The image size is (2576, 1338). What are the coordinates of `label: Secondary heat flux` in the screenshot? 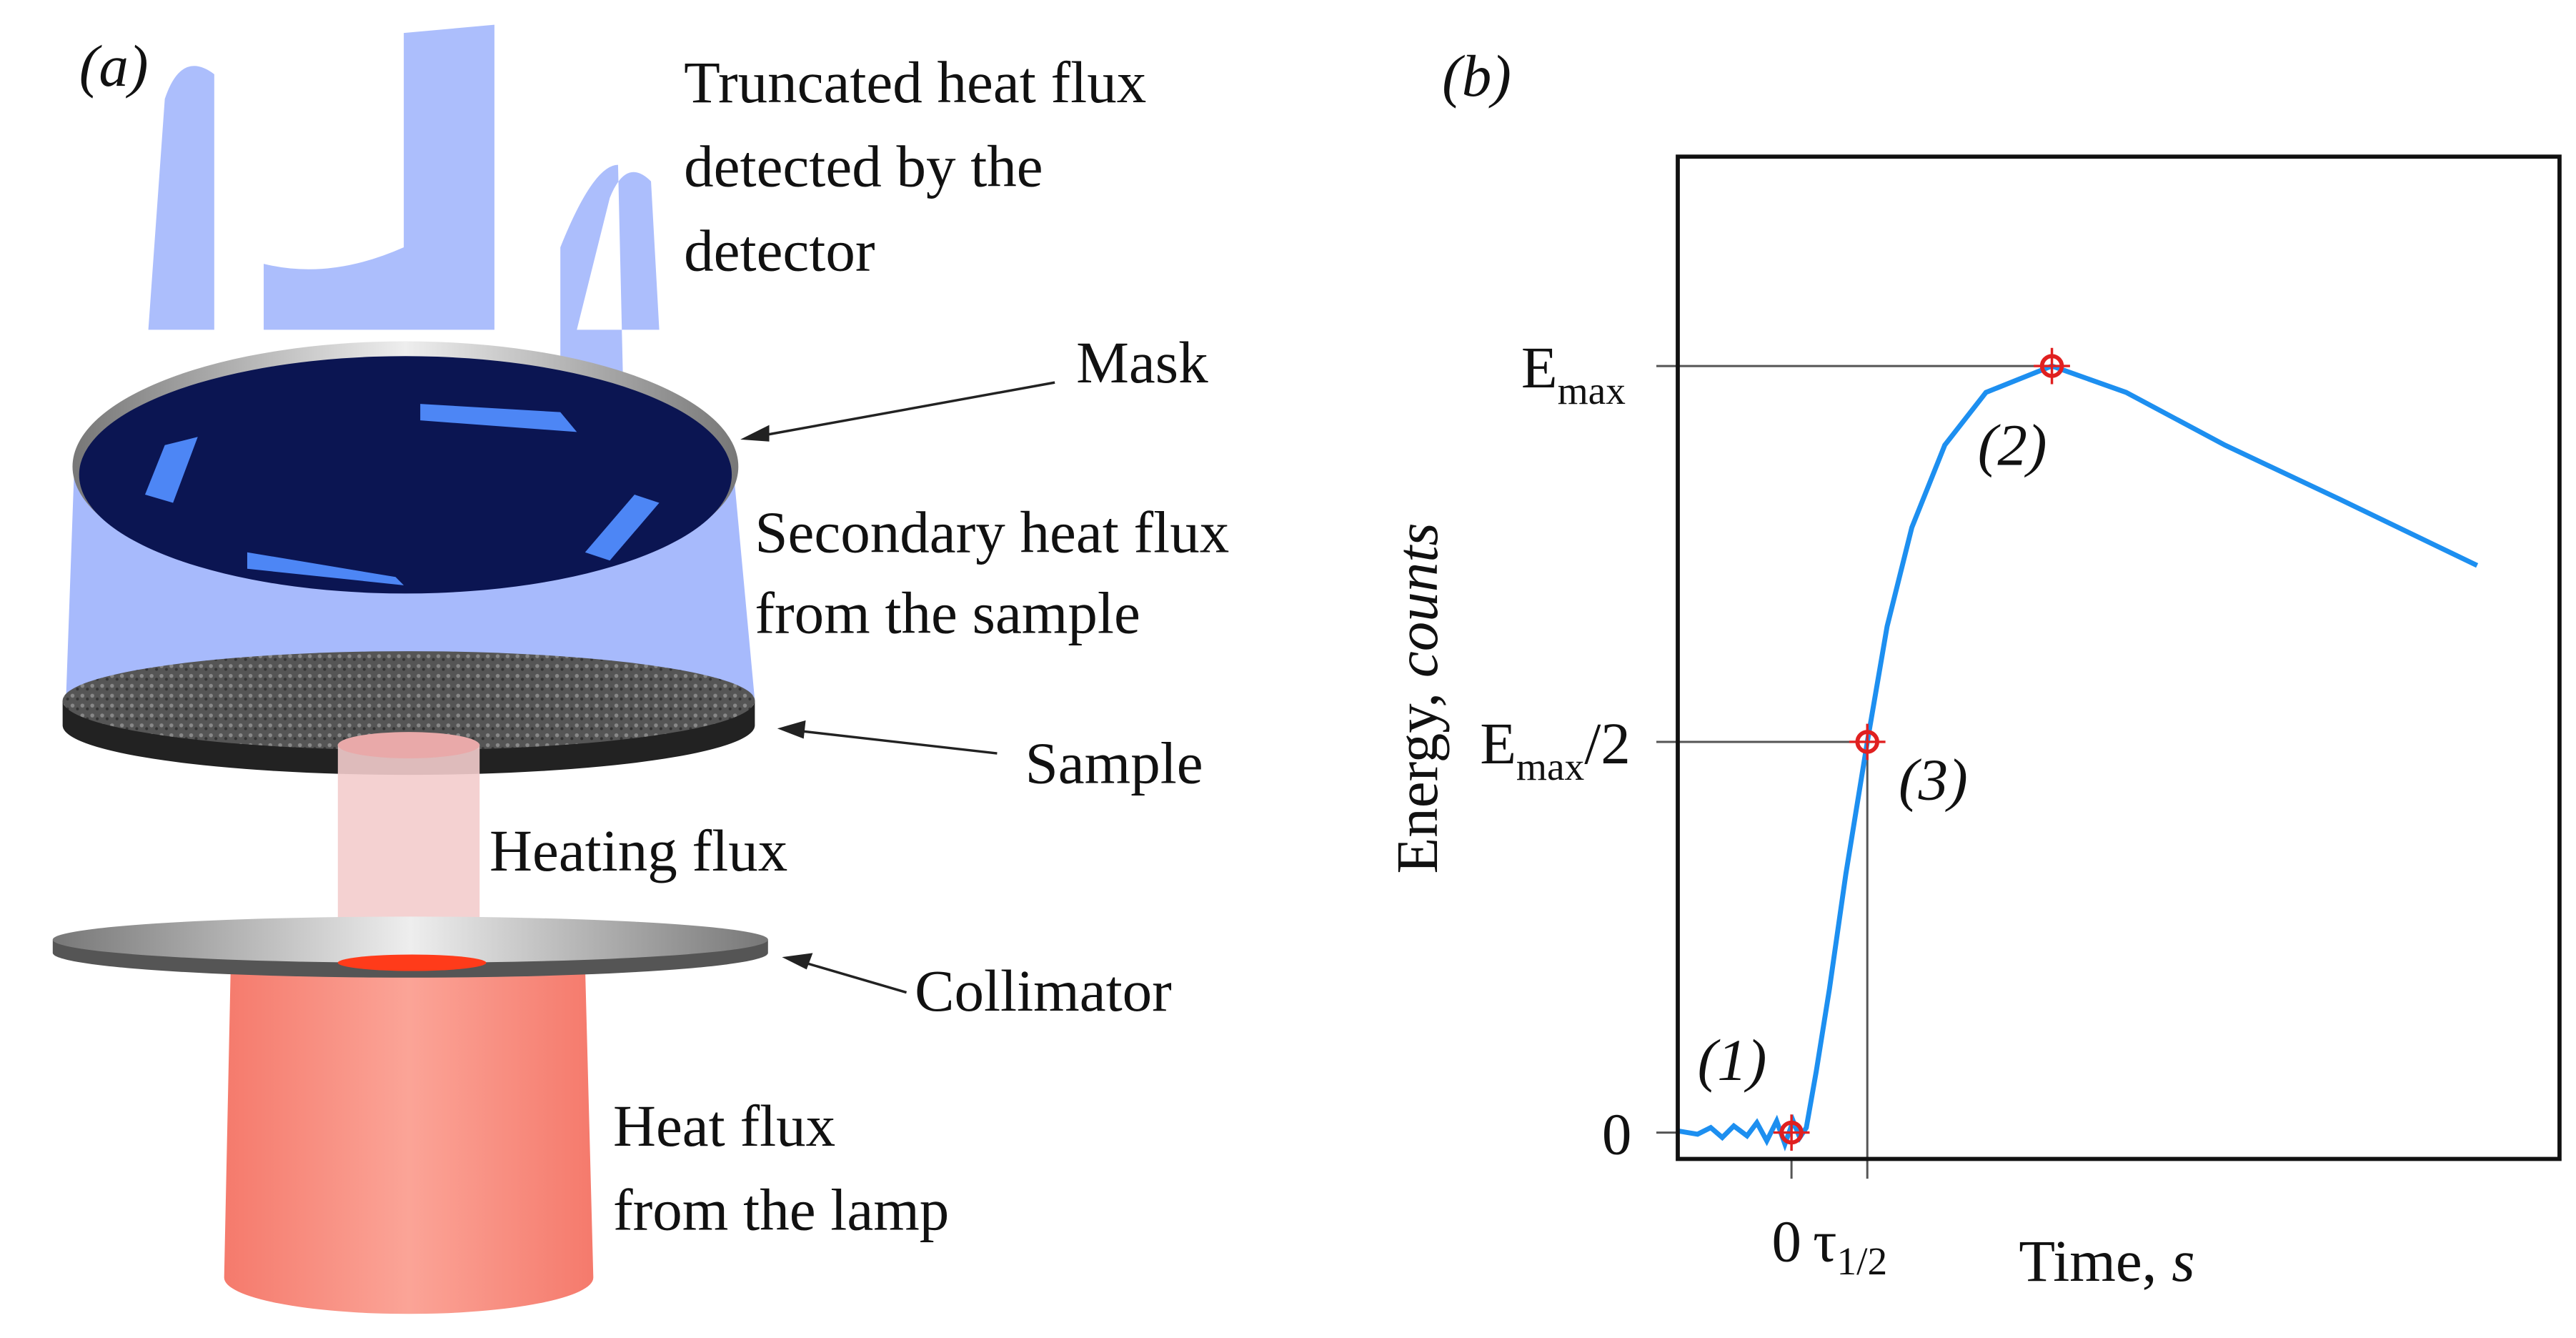 It's located at (992, 532).